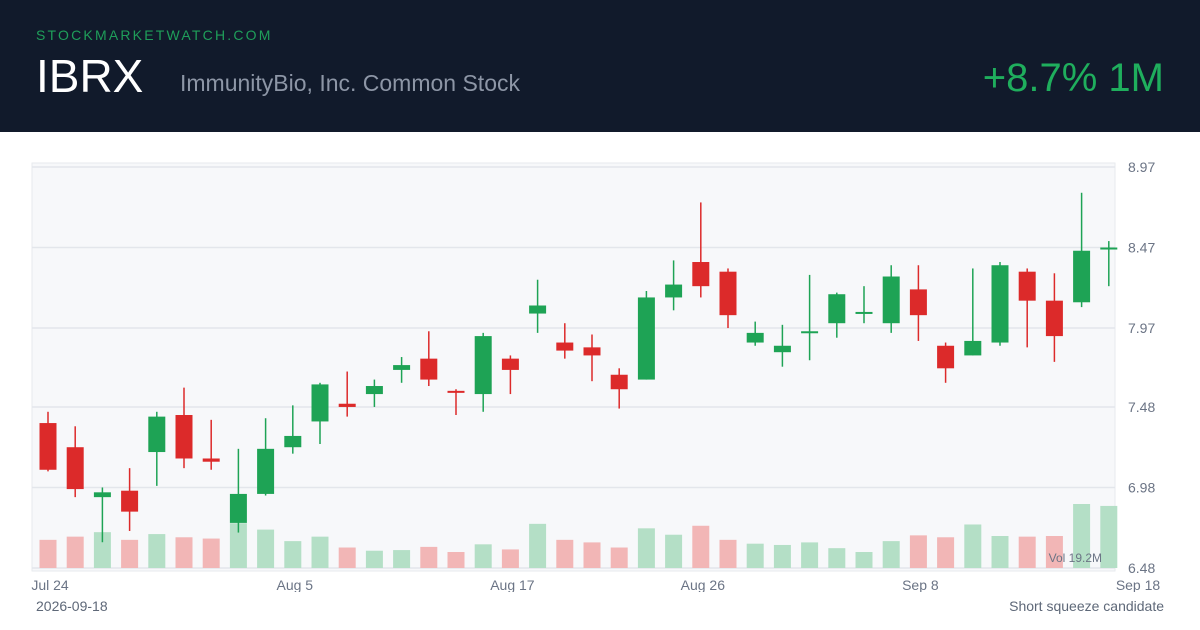 The height and width of the screenshot is (630, 1200). I want to click on y-tick-label: 7.97, so click(1141, 328).